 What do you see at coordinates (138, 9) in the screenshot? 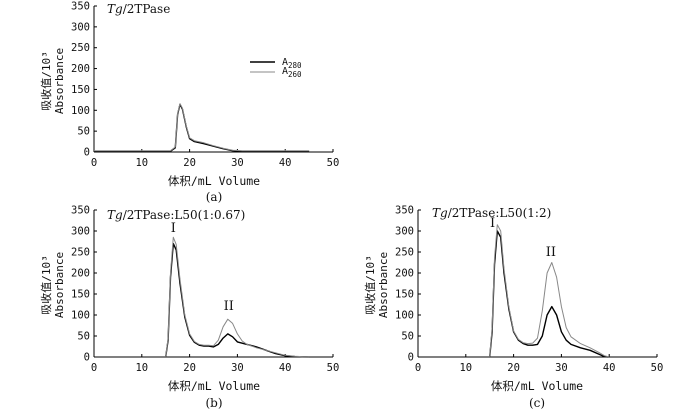
I see `chart-title: Tg/2TPase` at bounding box center [138, 9].